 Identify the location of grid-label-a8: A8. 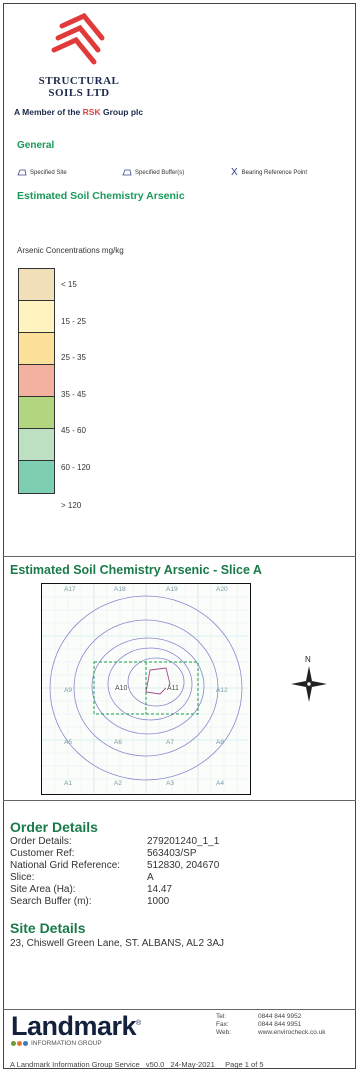
(220, 742).